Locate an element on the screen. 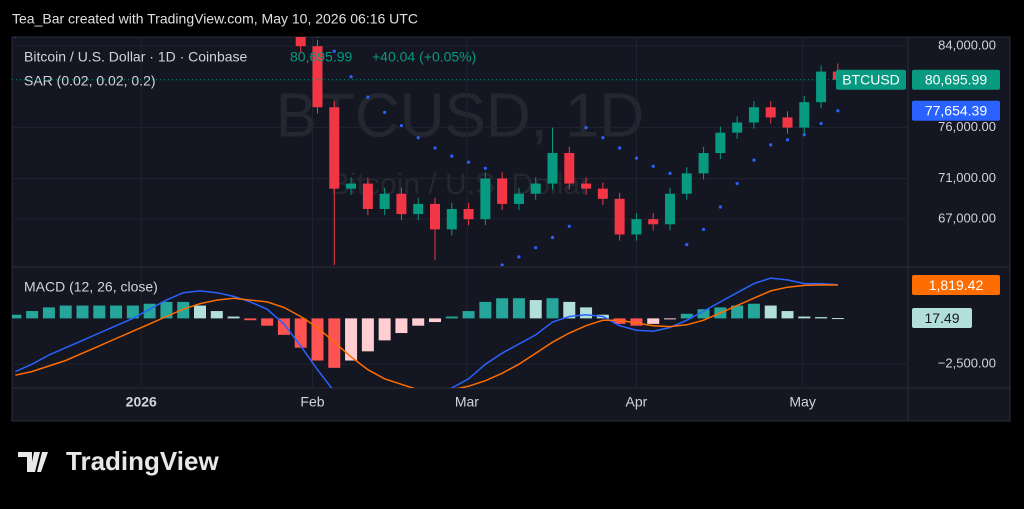  ticker-tag: BTCUSD is located at coordinates (871, 79).